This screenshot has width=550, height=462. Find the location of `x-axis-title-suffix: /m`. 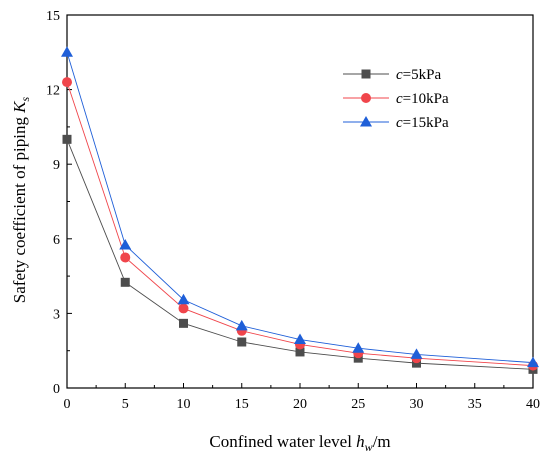

x-axis-title-suffix: /m is located at coordinates (382, 441).